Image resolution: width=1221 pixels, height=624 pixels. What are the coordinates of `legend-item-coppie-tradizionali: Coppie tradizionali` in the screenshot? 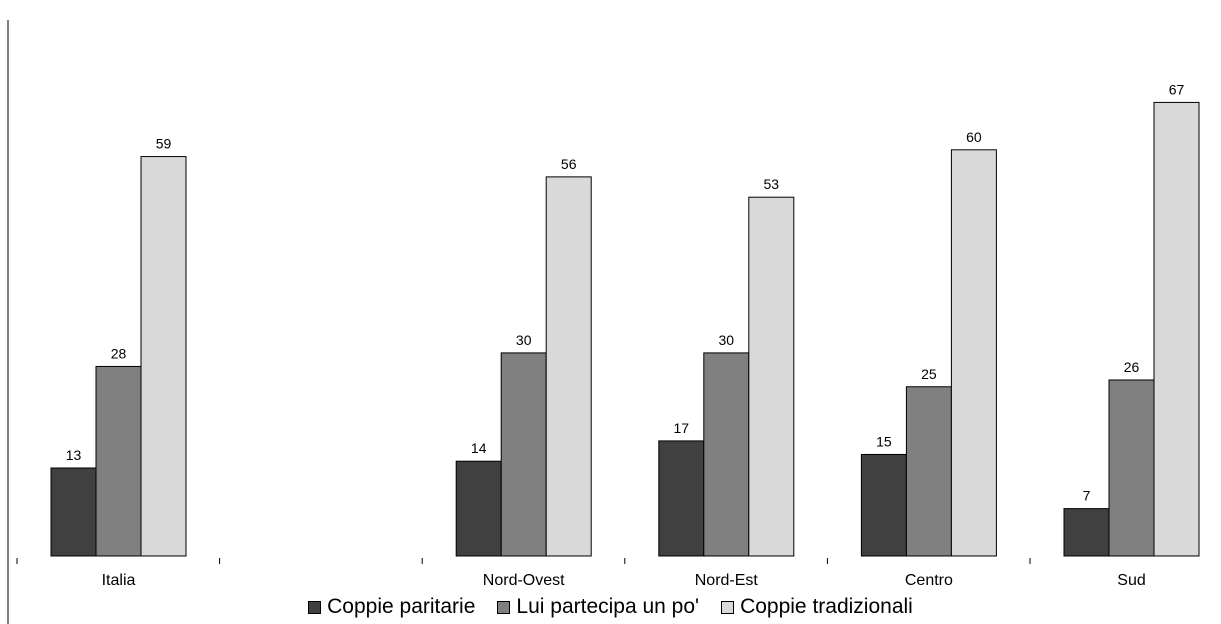 It's located at (817, 607).